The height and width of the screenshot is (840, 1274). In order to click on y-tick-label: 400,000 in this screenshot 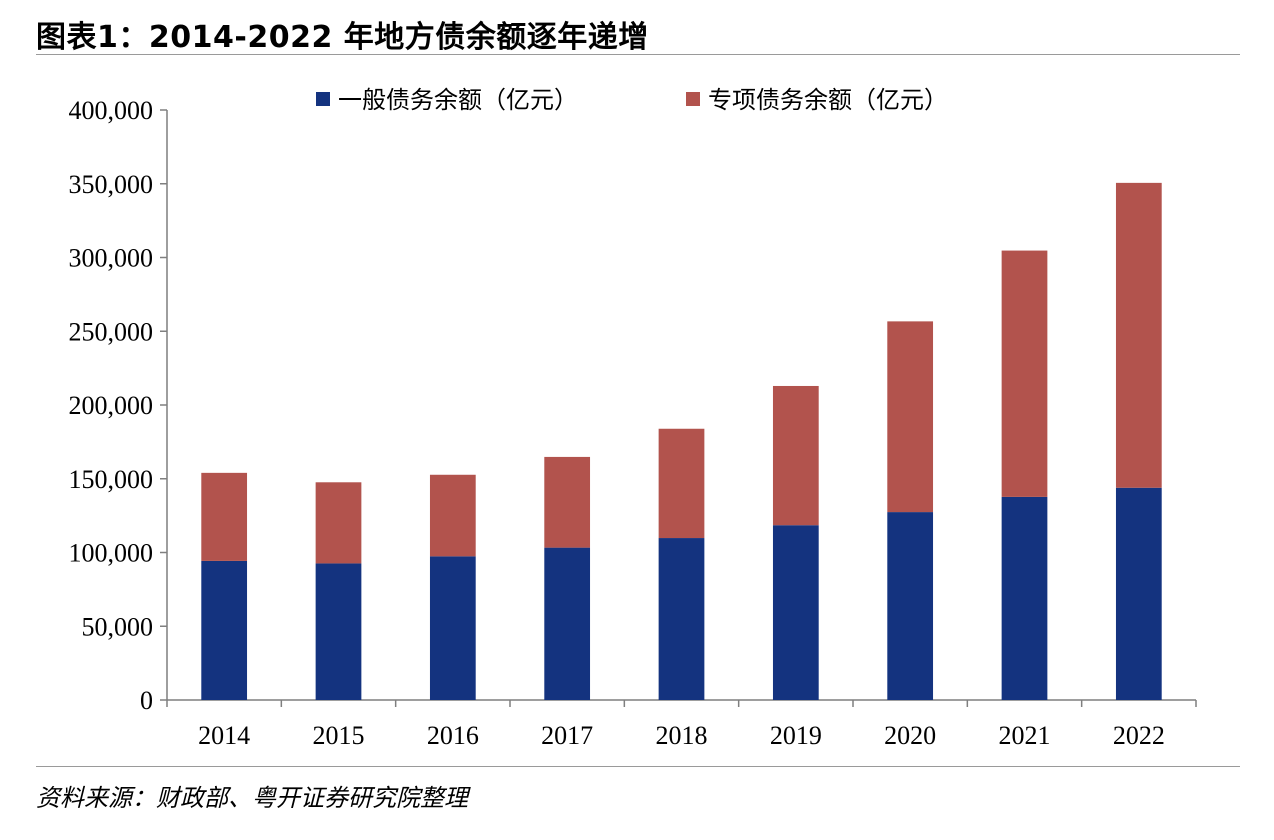, I will do `click(111, 110)`.